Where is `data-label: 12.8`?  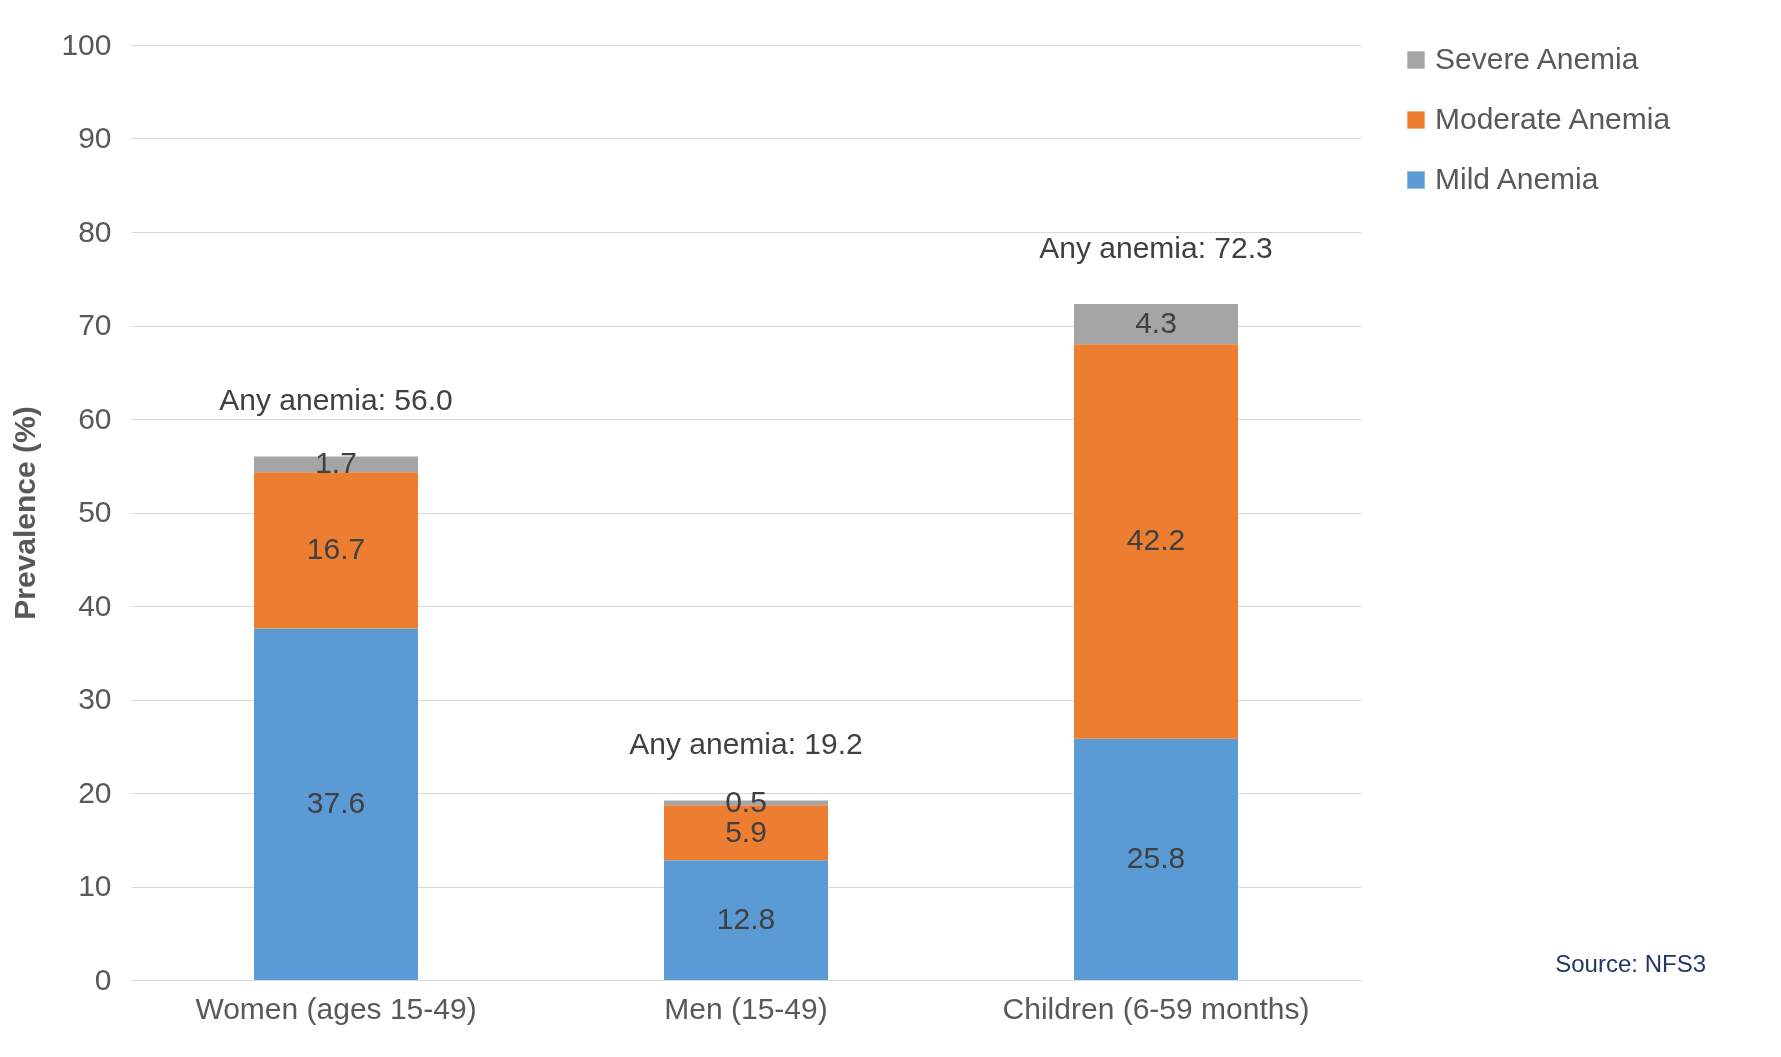 data-label: 12.8 is located at coordinates (746, 919).